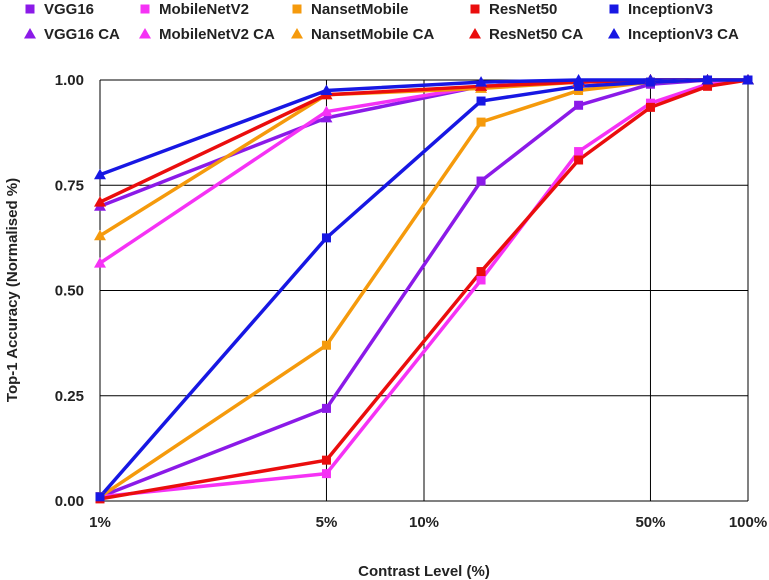  Describe the element at coordinates (748, 522) in the screenshot. I see `x-tick-label: 100%` at that location.